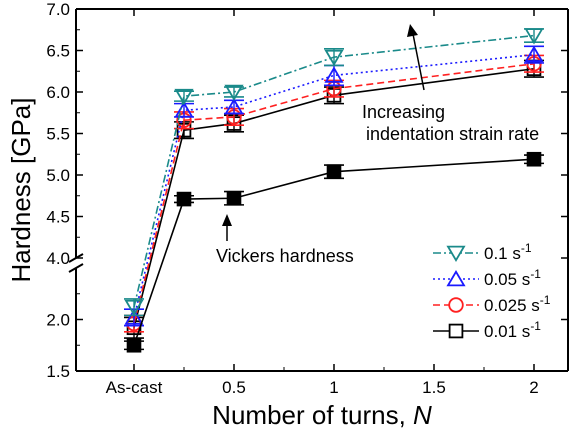  What do you see at coordinates (452, 134) in the screenshot?
I see `annotation-line: indentation strain rate` at bounding box center [452, 134].